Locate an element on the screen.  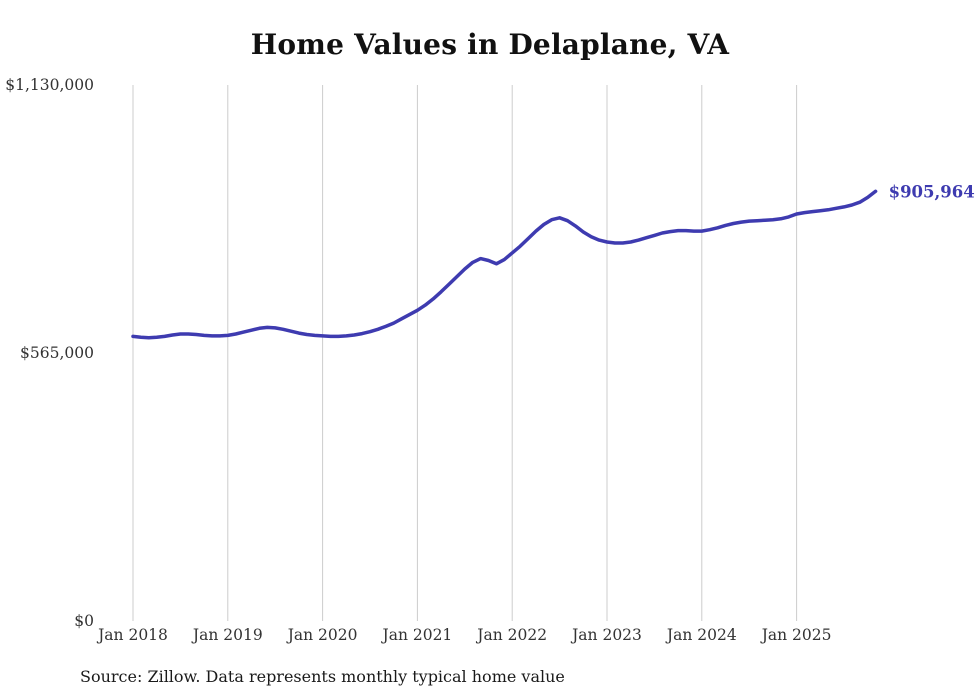
x-axis-tick-label: Jan 2022 is located at coordinates (511, 635).